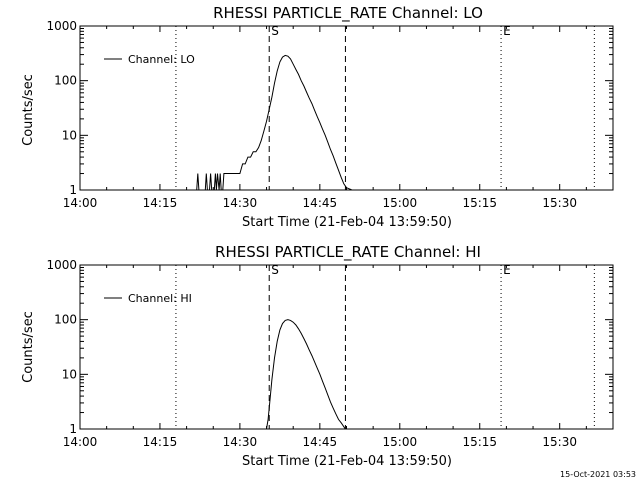  What do you see at coordinates (348, 13) in the screenshot?
I see `chart-title: RHESSI PARTICLE_RATE Channel: LO` at bounding box center [348, 13].